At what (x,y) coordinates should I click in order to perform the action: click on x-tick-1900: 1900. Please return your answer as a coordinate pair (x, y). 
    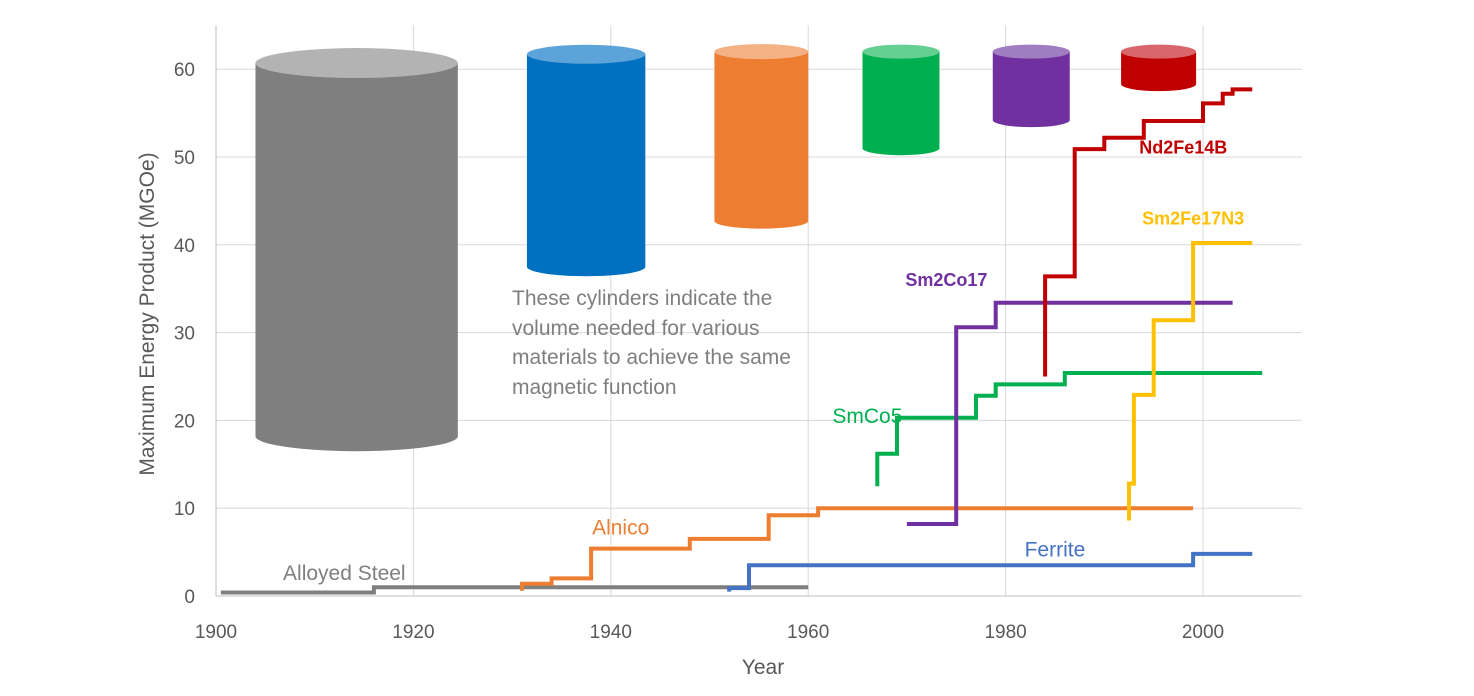
    Looking at the image, I should click on (216, 632).